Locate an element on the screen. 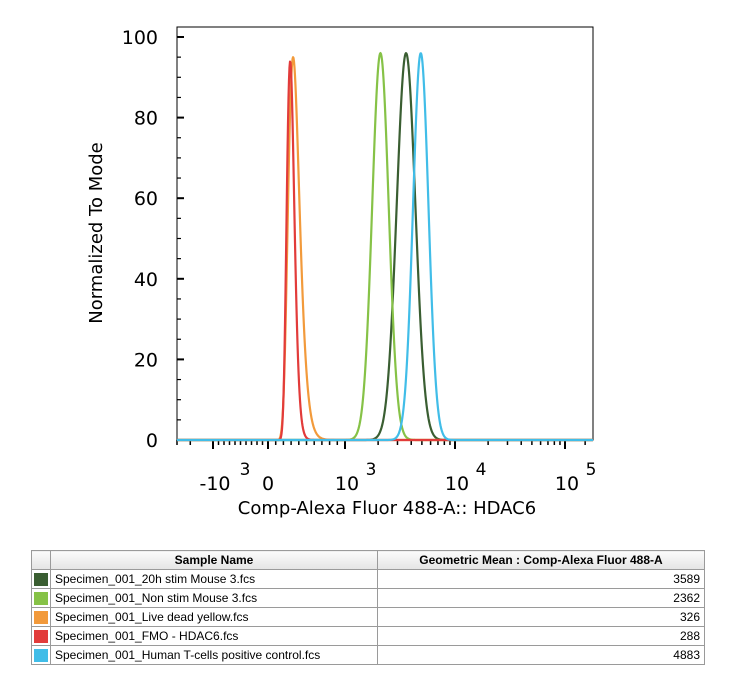  sample-name-cell: Specimen_001_20h stim Mouse 3.fcs is located at coordinates (214, 579).